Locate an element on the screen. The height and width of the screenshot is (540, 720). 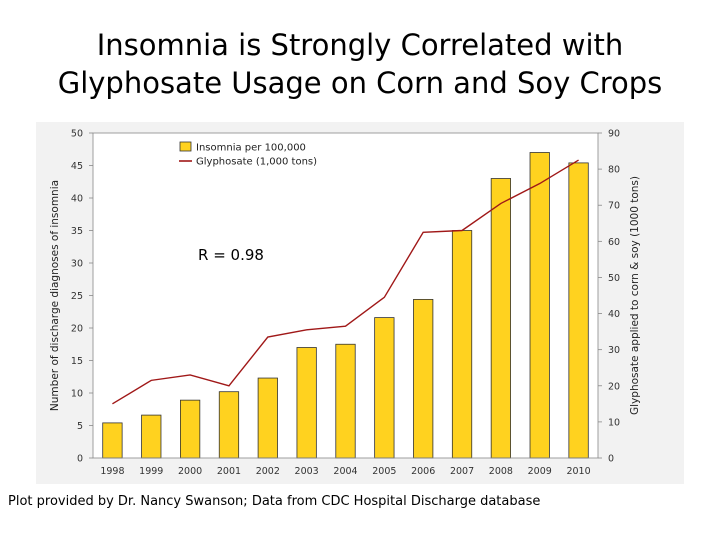
x-tick-label-2001: 2001 is located at coordinates (229, 471).